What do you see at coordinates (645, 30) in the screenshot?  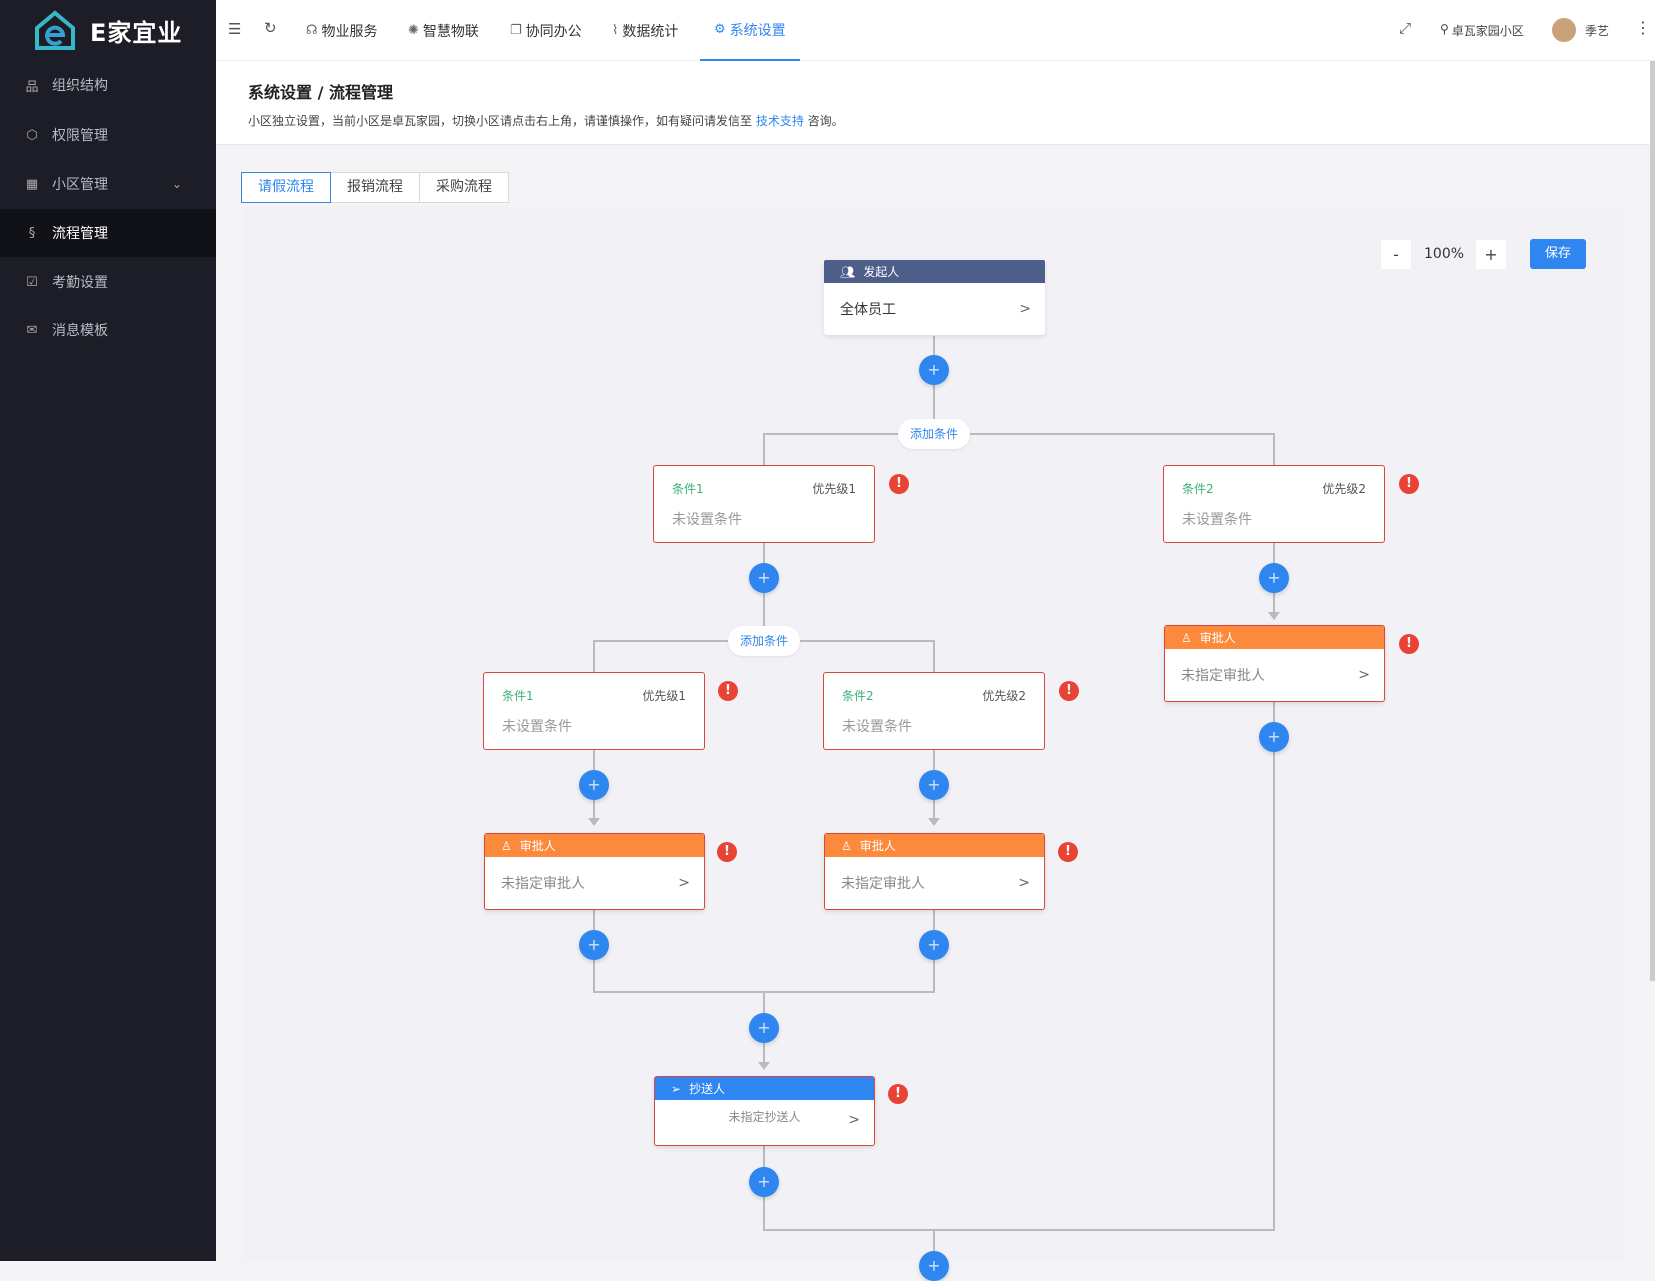 I see `nav-stats: ⌇ 数据统计` at bounding box center [645, 30].